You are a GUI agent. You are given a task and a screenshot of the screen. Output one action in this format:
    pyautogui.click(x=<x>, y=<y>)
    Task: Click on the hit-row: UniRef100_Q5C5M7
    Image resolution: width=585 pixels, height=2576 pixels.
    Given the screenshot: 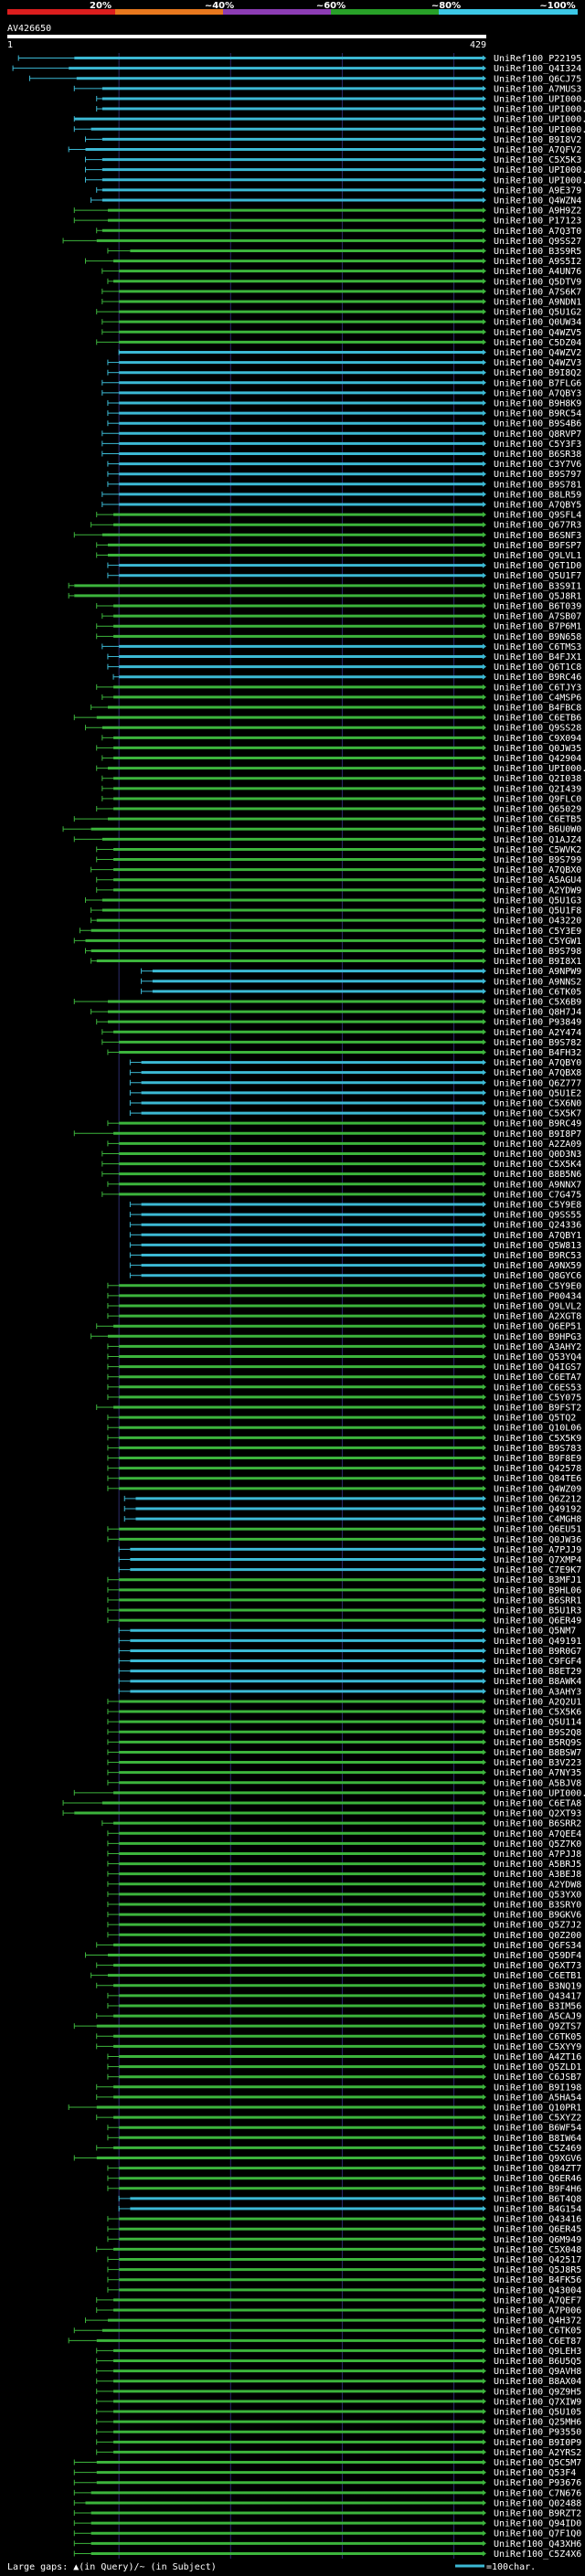 What is the action you would take?
    pyautogui.click(x=327, y=2463)
    